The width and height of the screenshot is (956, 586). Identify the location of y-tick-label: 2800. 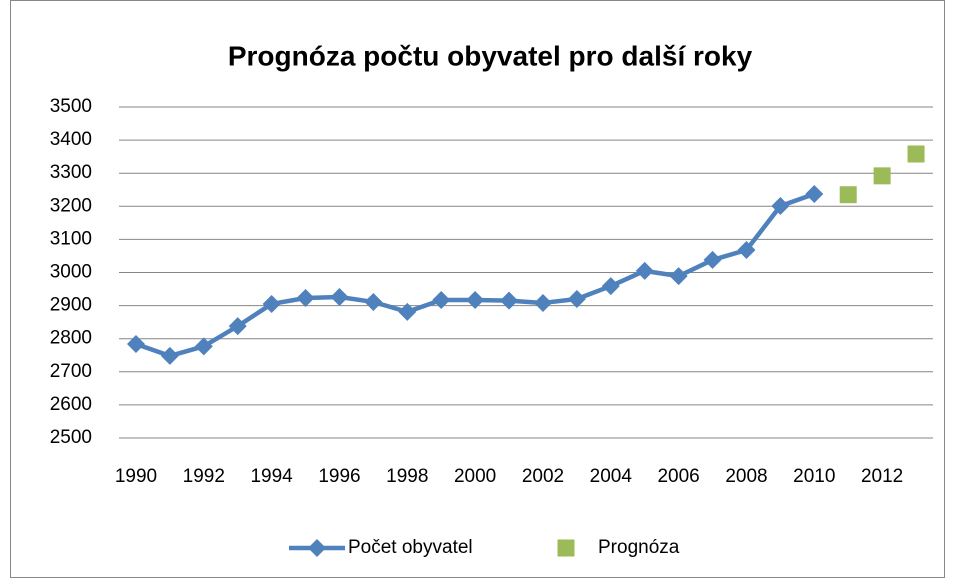
(71, 338).